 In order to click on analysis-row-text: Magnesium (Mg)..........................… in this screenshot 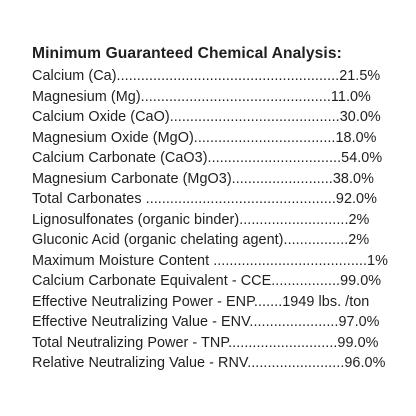, I will do `click(201, 96)`.